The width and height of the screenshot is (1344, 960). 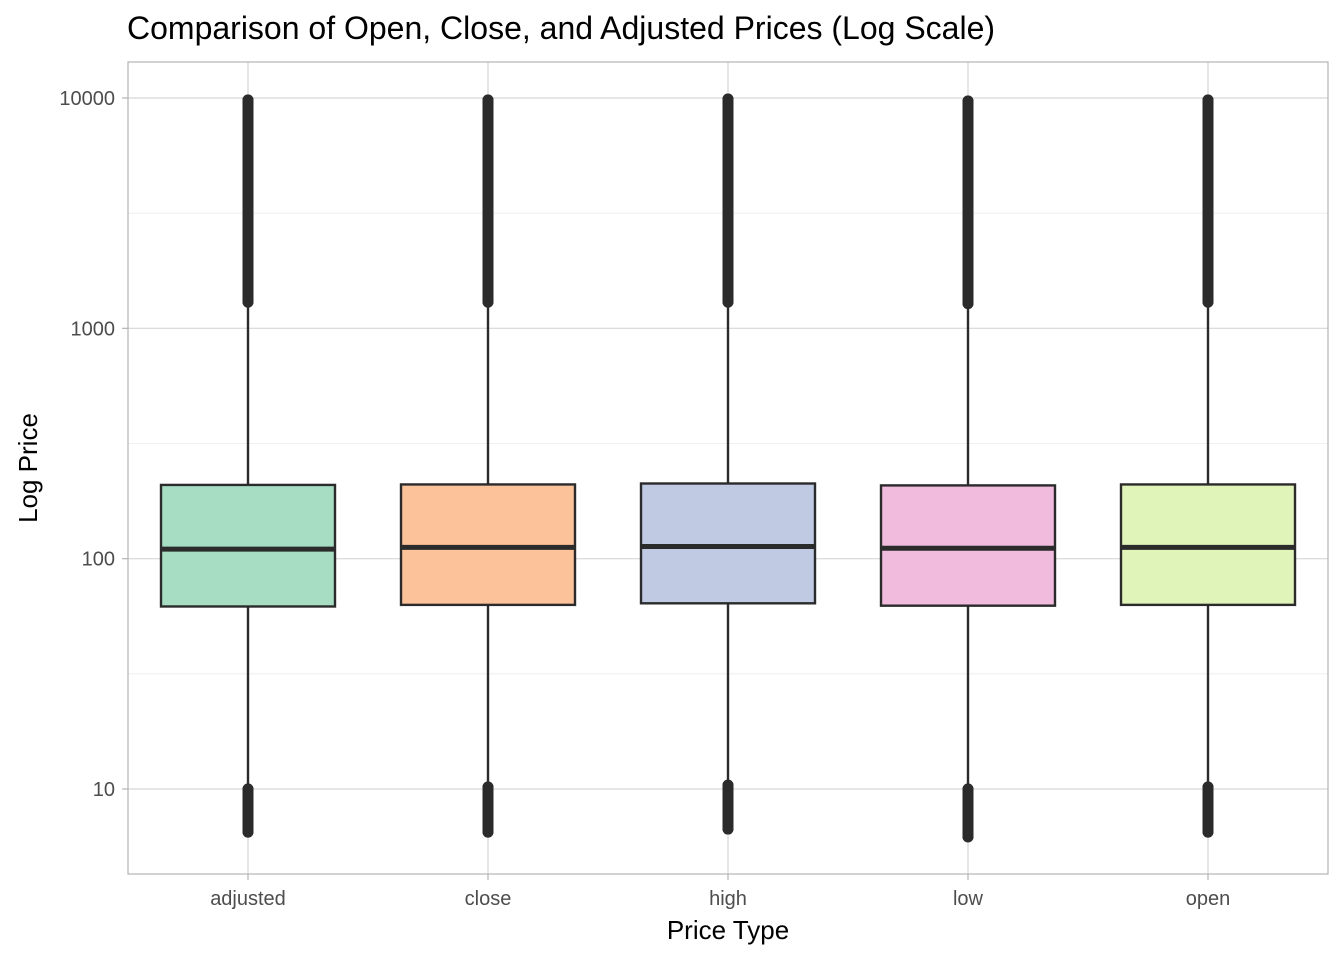 I want to click on y-tick-label: 10000, so click(x=87, y=99).